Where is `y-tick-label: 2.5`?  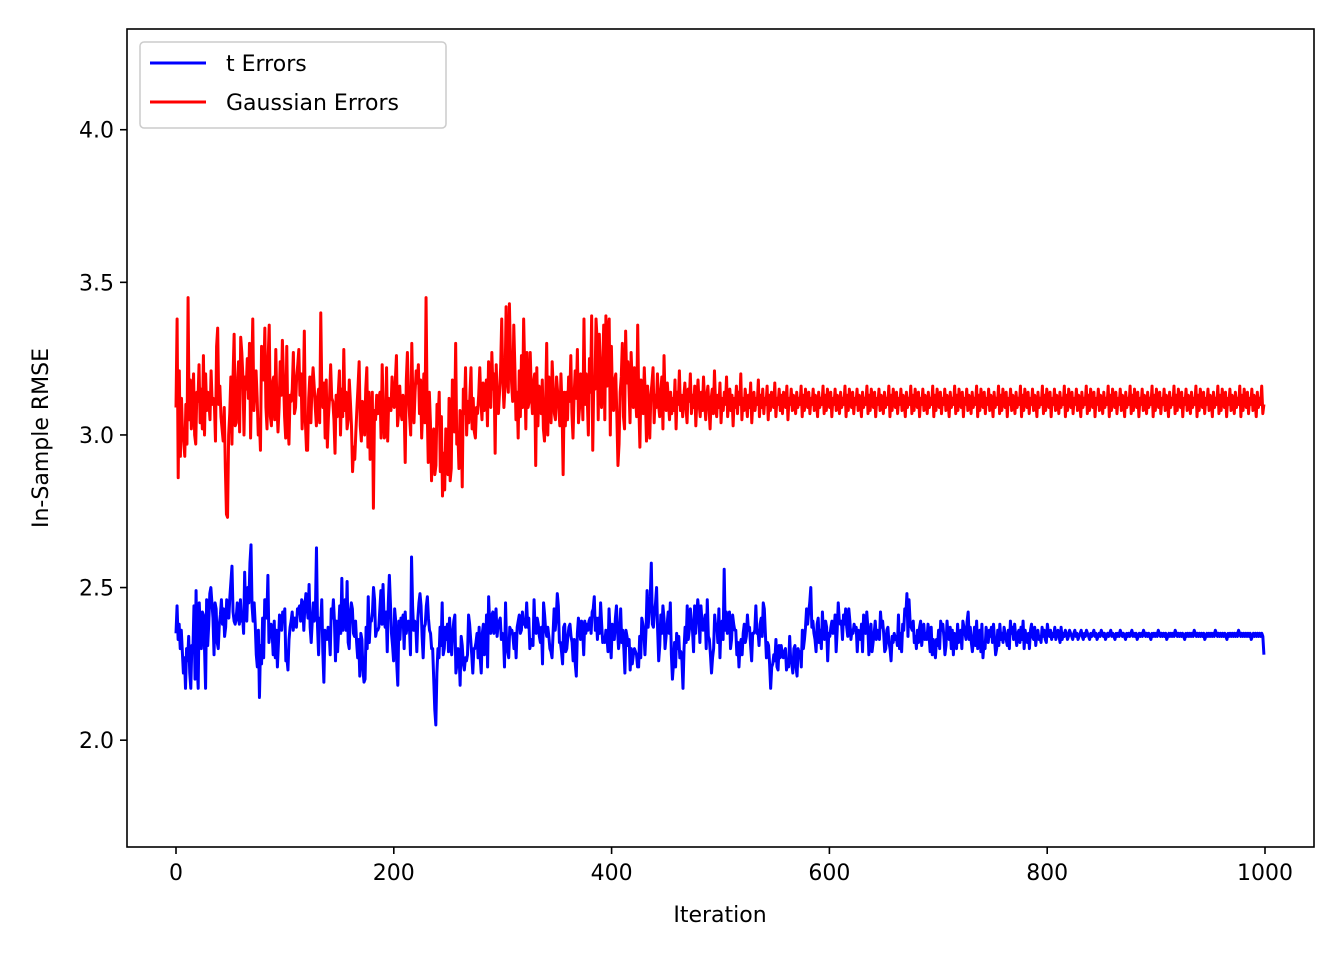 y-tick-label: 2.5 is located at coordinates (96, 589).